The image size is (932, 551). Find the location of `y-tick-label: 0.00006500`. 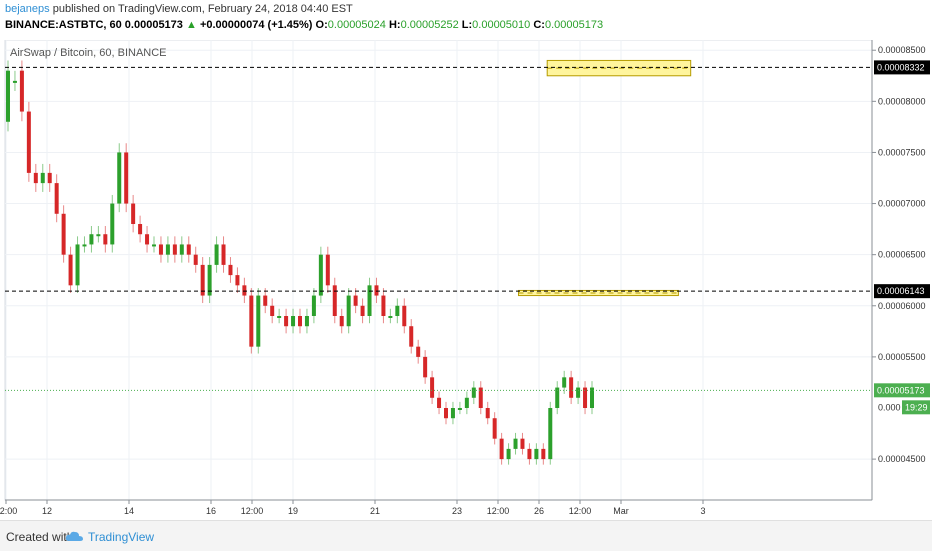

y-tick-label: 0.00006500 is located at coordinates (902, 255).